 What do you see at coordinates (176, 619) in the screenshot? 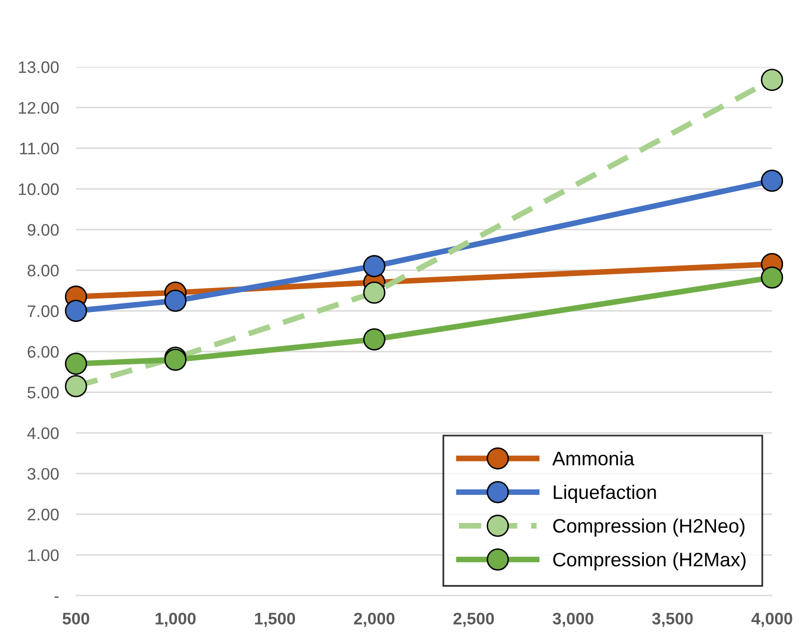
I see `x-tick-label: 1,000` at bounding box center [176, 619].